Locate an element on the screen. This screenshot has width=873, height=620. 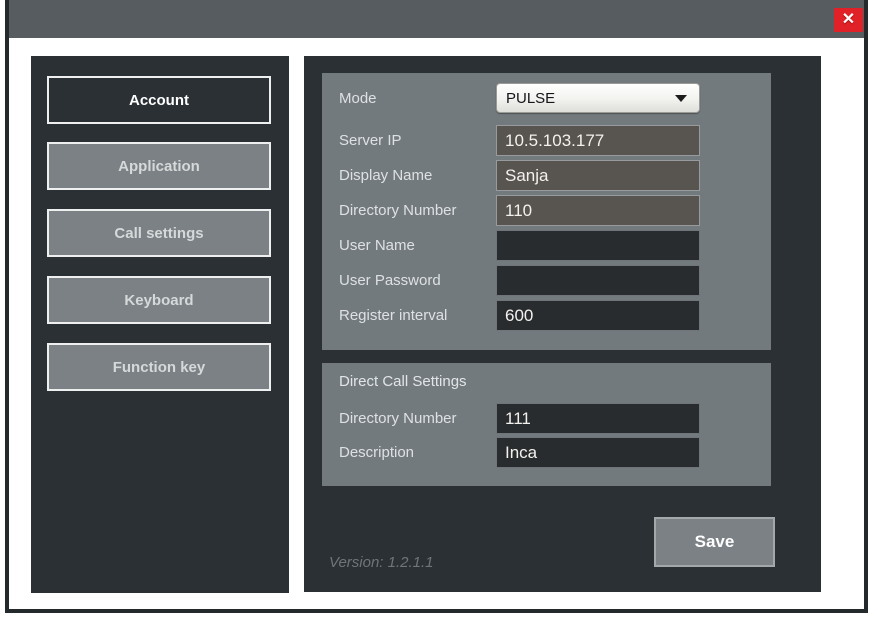
display-name-input is located at coordinates (598, 175).